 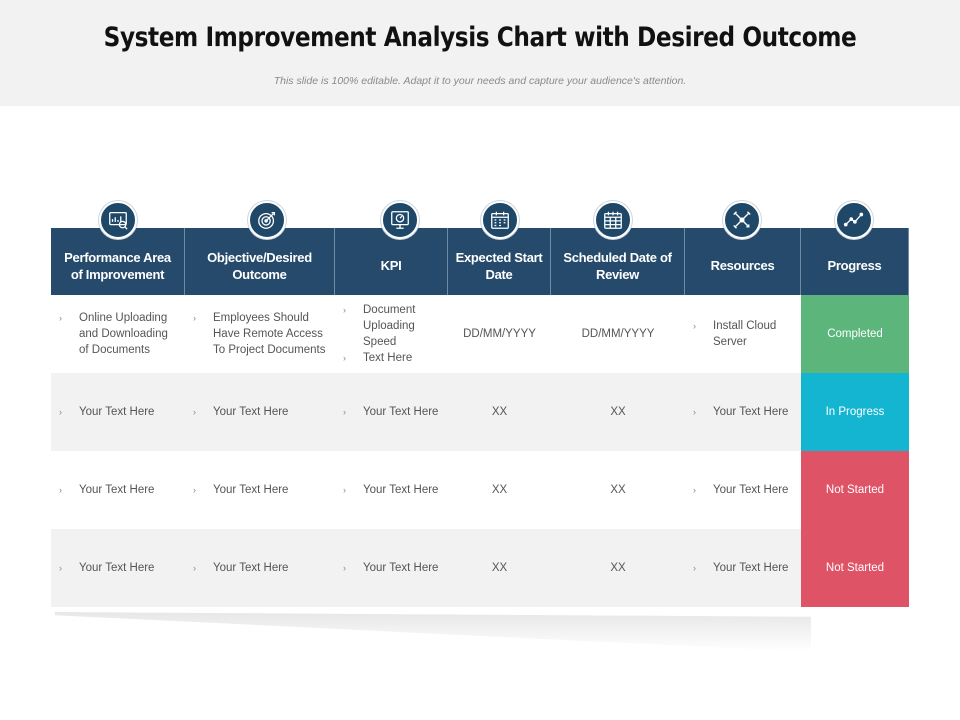 I want to click on status-badge-completed: Completed, so click(x=855, y=334).